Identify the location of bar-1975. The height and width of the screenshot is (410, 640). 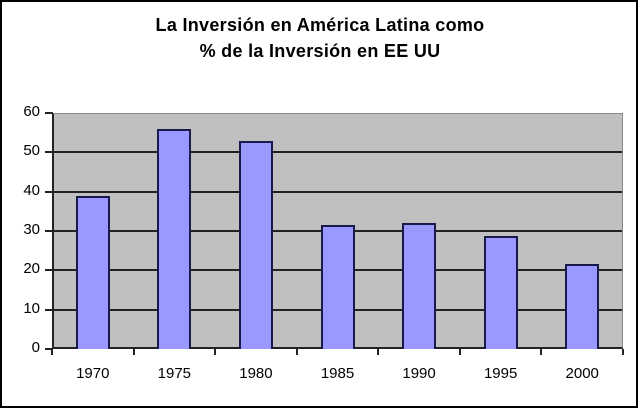
(174, 238).